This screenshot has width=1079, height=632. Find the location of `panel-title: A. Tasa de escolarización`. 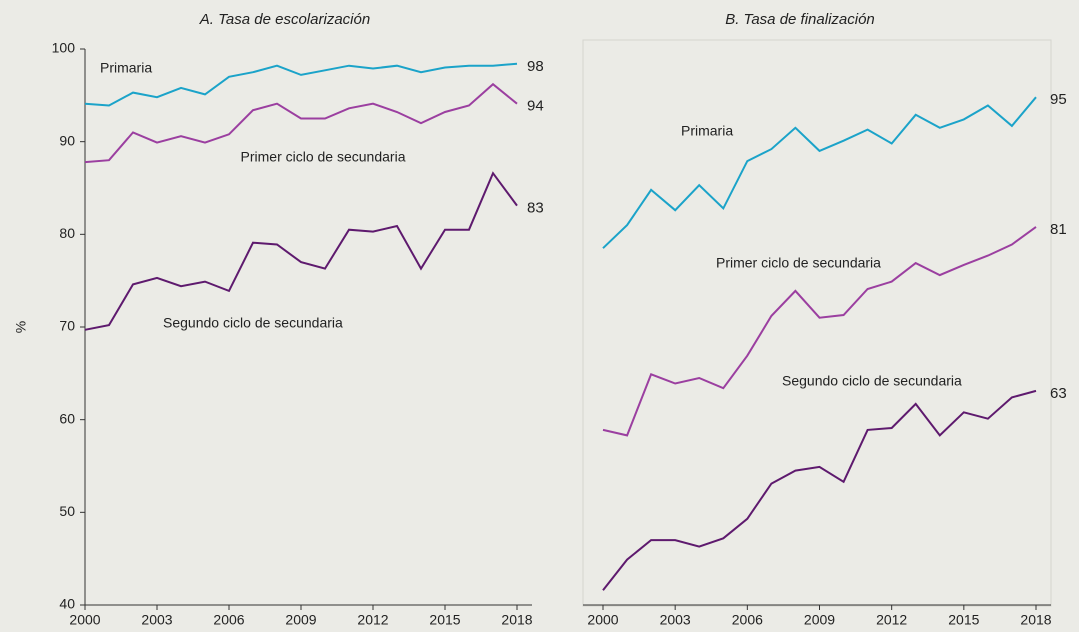

panel-title: A. Tasa de escolarización is located at coordinates (284, 19).